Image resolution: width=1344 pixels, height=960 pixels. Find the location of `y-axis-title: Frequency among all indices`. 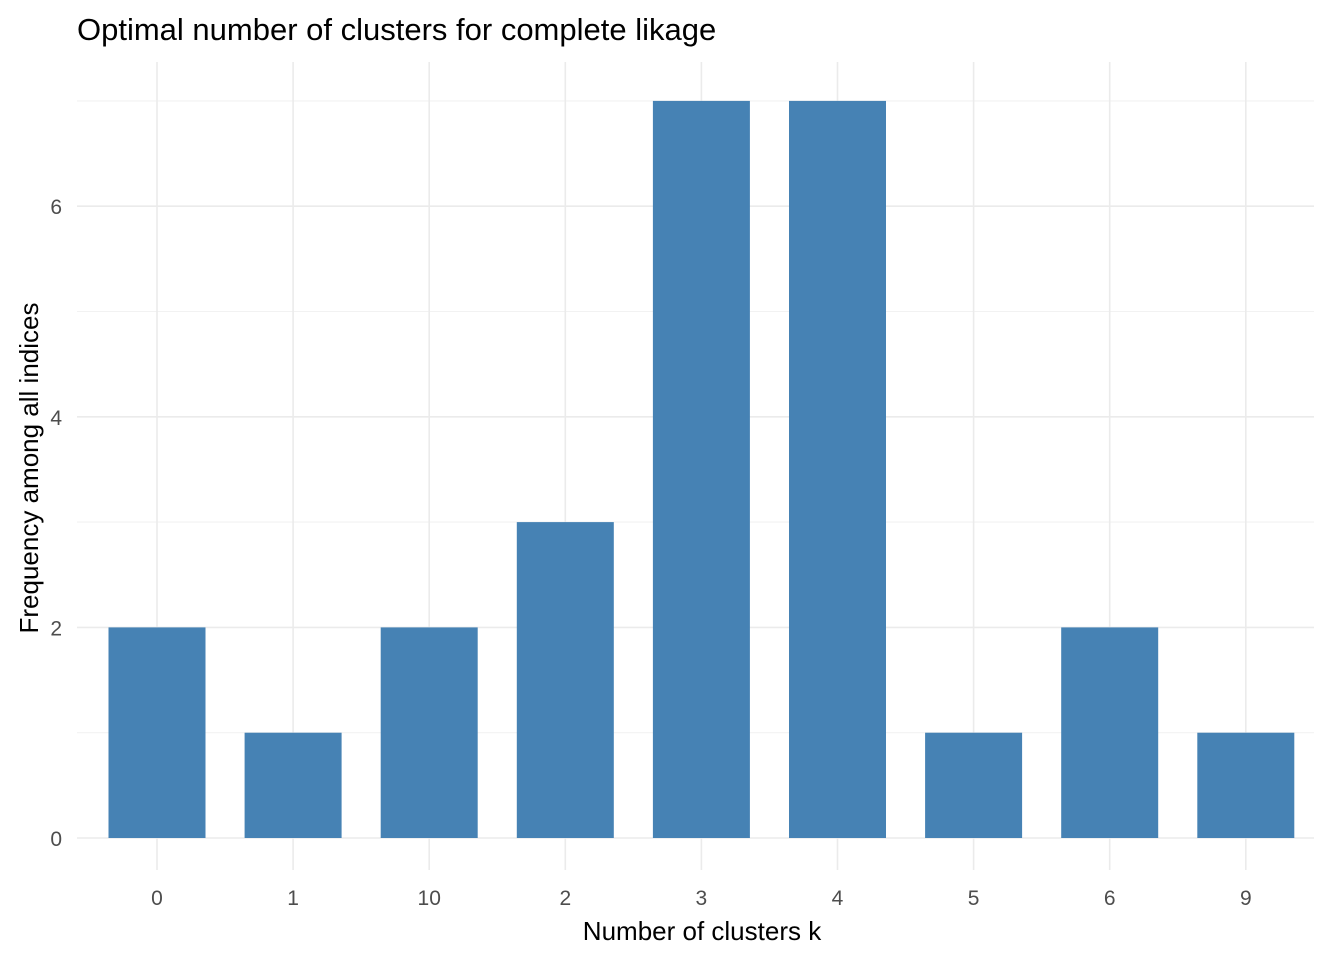

y-axis-title: Frequency among all indices is located at coordinates (29, 468).